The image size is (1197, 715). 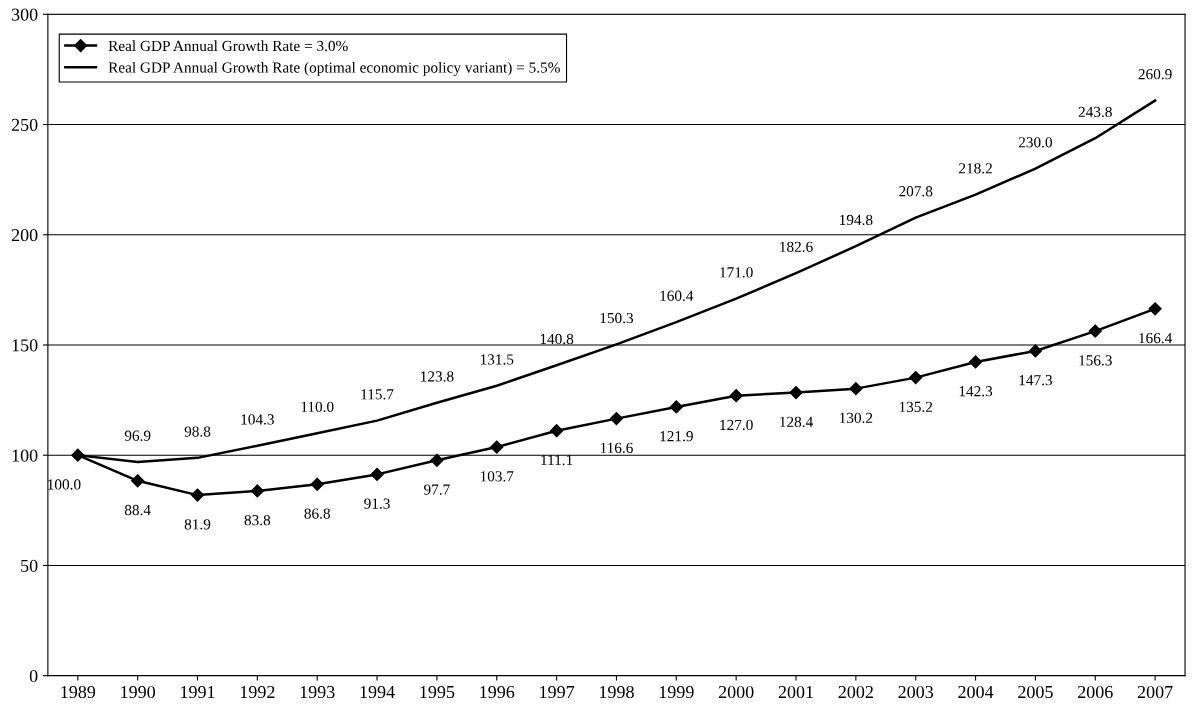 I want to click on data-label: 166.4, so click(x=1156, y=338).